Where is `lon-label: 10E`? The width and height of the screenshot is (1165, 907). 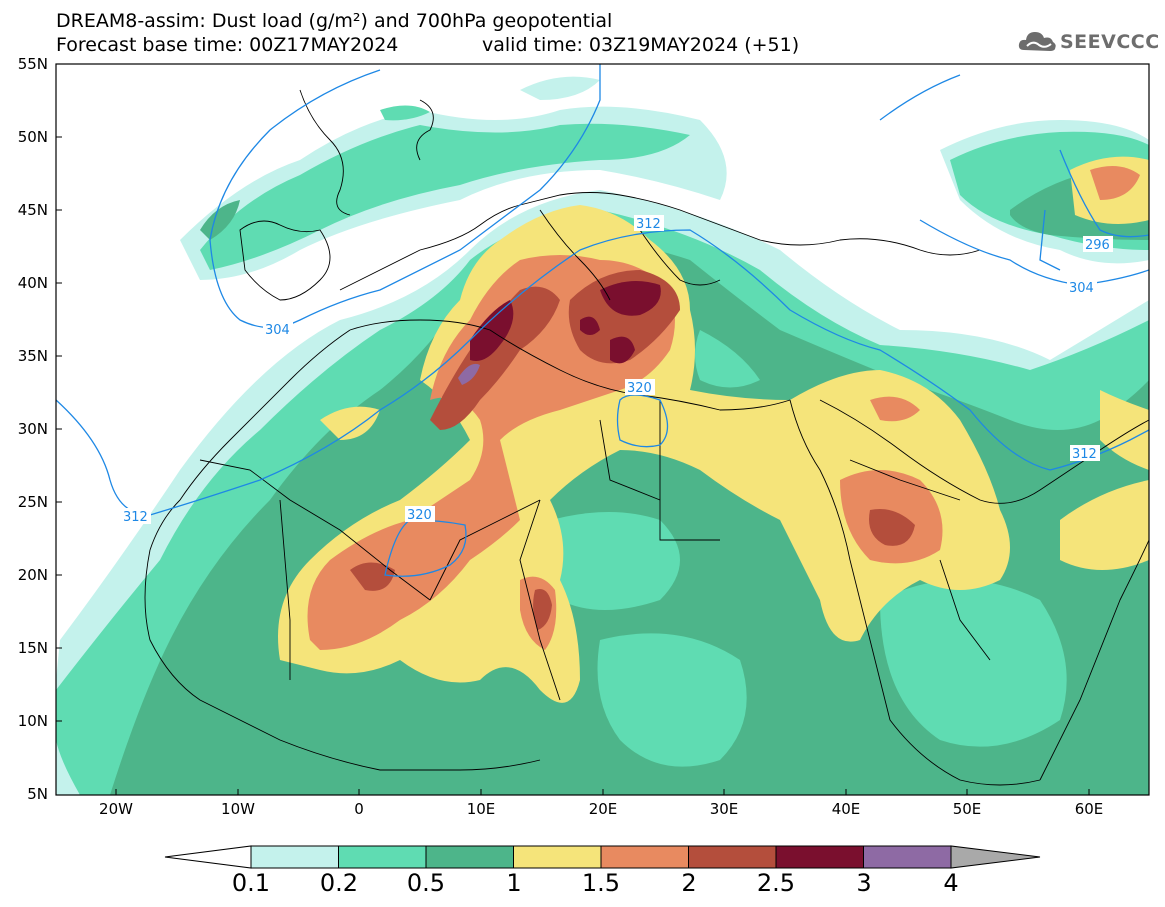 lon-label: 10E is located at coordinates (481, 809).